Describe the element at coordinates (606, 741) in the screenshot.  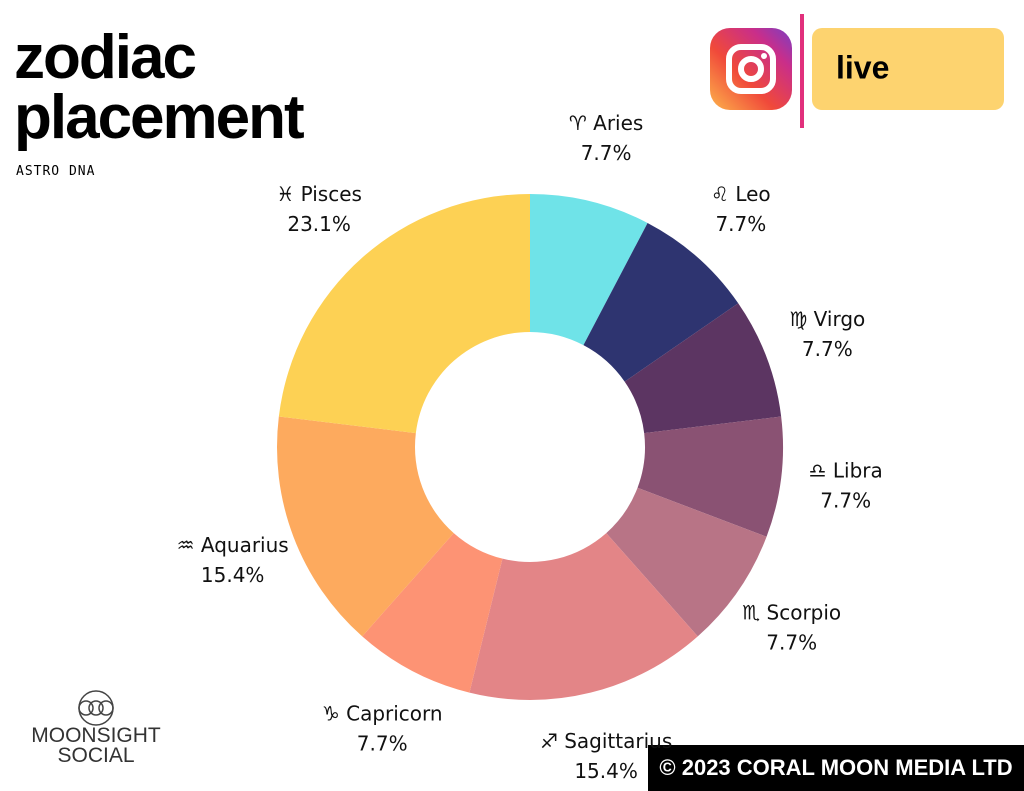
I see `slice-label: ♐ Sagittarius` at that location.